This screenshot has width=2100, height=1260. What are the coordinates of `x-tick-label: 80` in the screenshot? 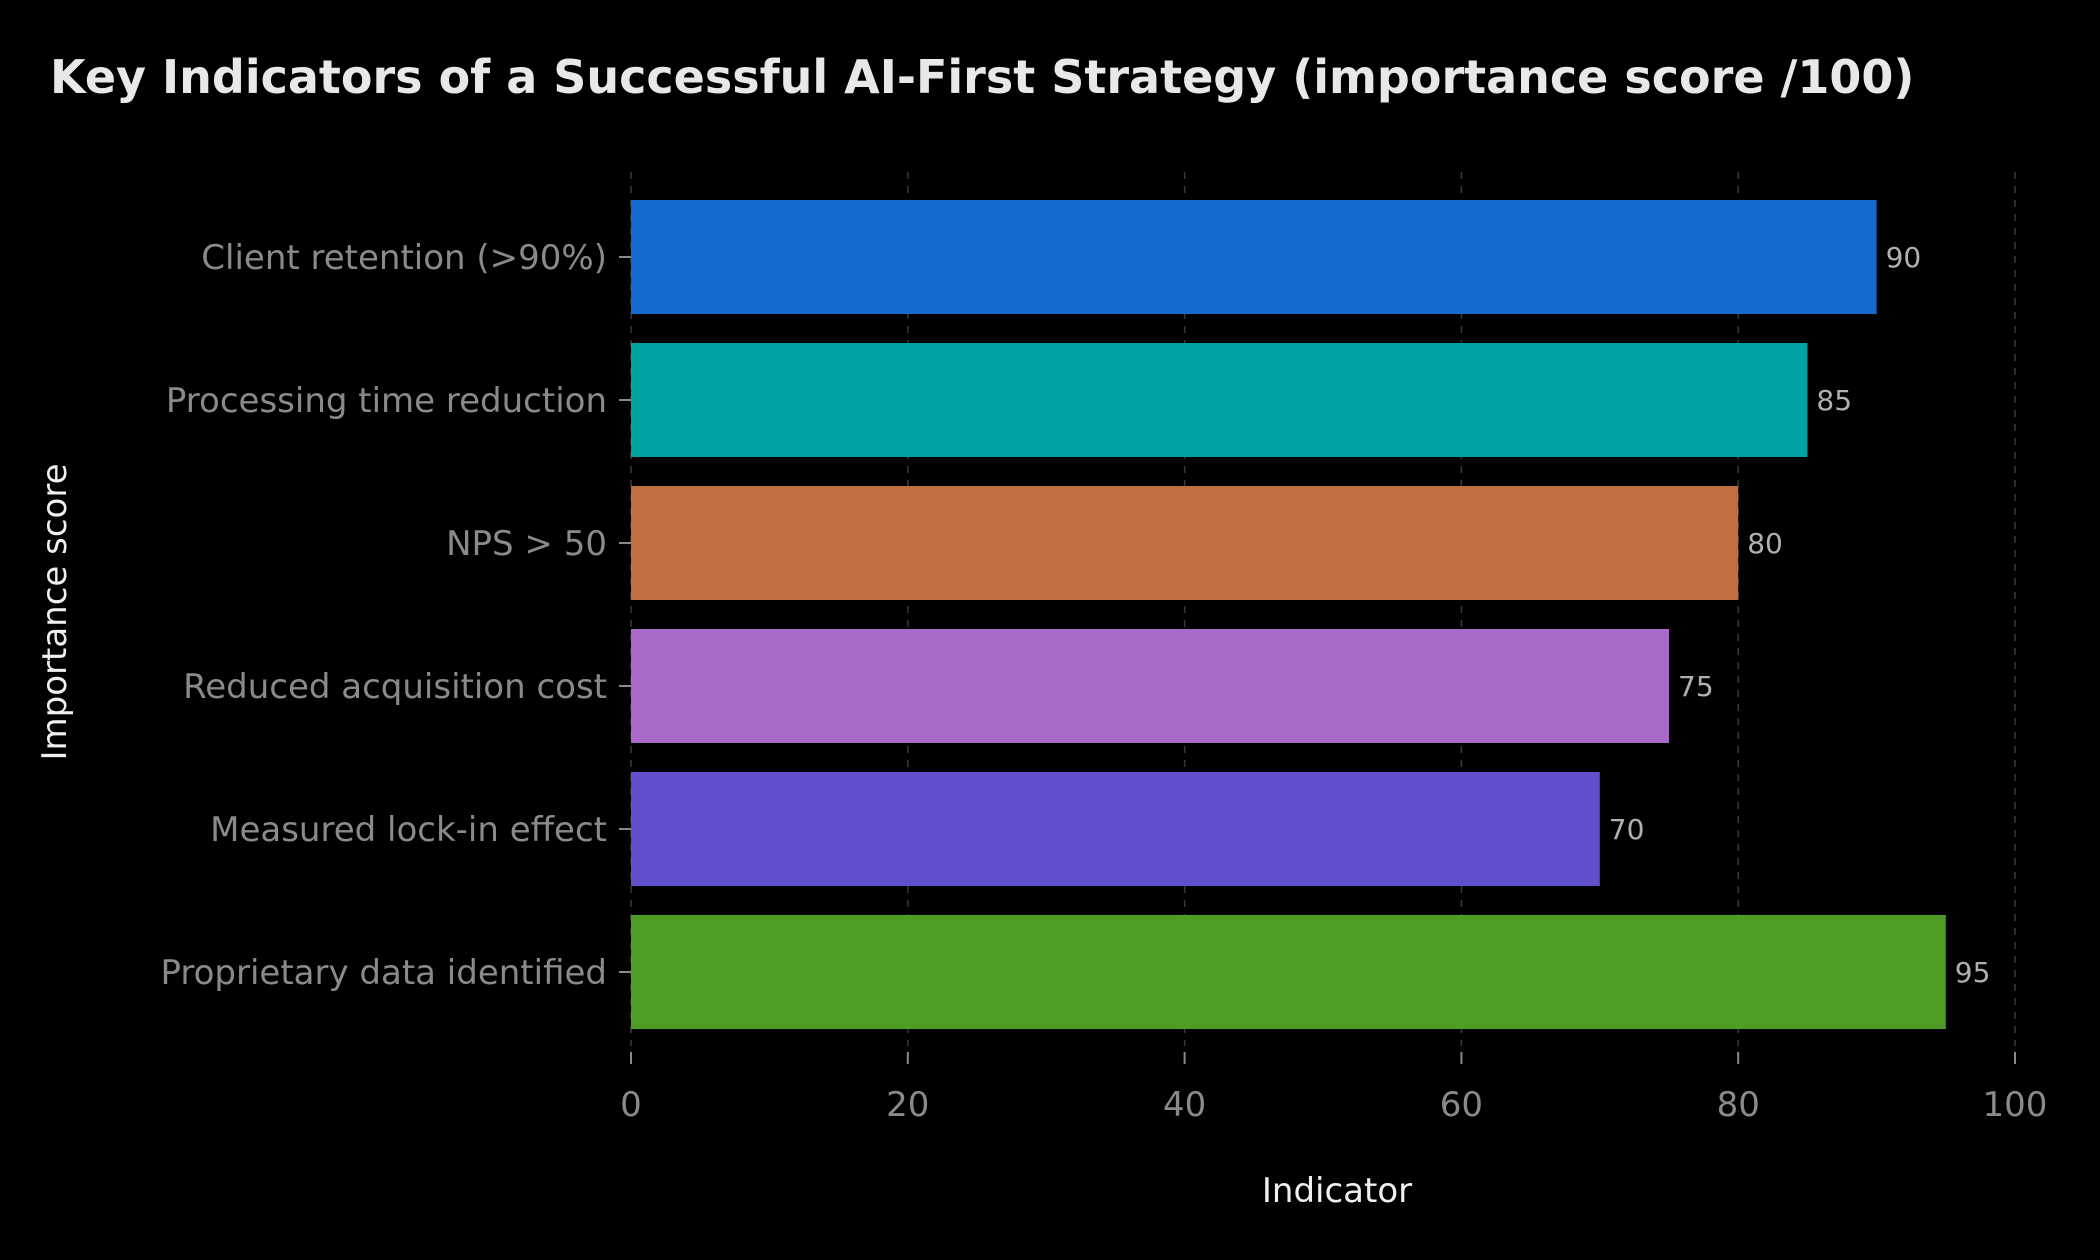 It's located at (1738, 1105).